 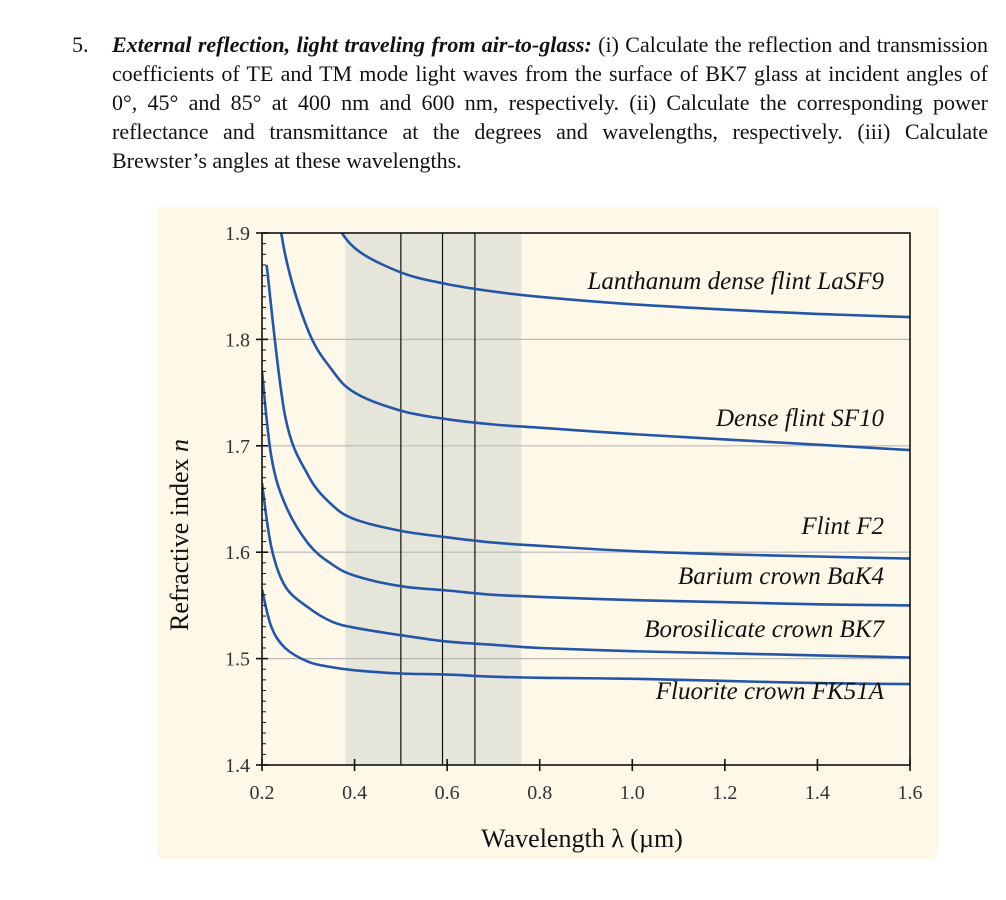 What do you see at coordinates (433, 499) in the screenshot?
I see `visible-band` at bounding box center [433, 499].